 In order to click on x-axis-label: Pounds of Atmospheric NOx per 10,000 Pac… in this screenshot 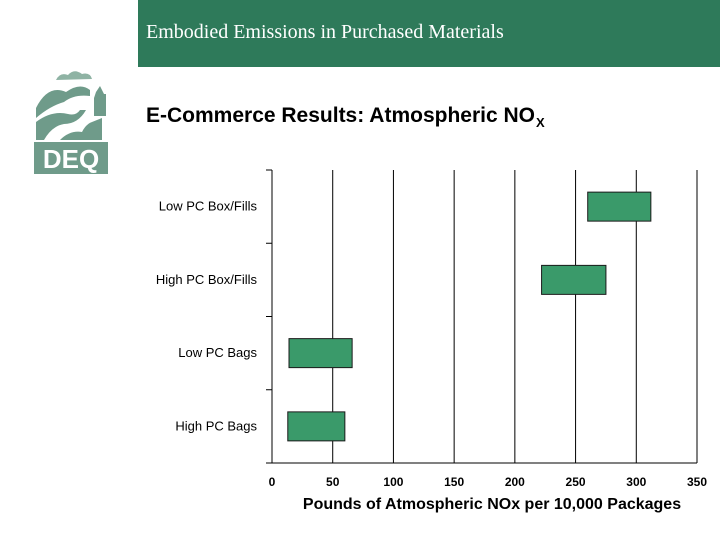, I will do `click(492, 504)`.